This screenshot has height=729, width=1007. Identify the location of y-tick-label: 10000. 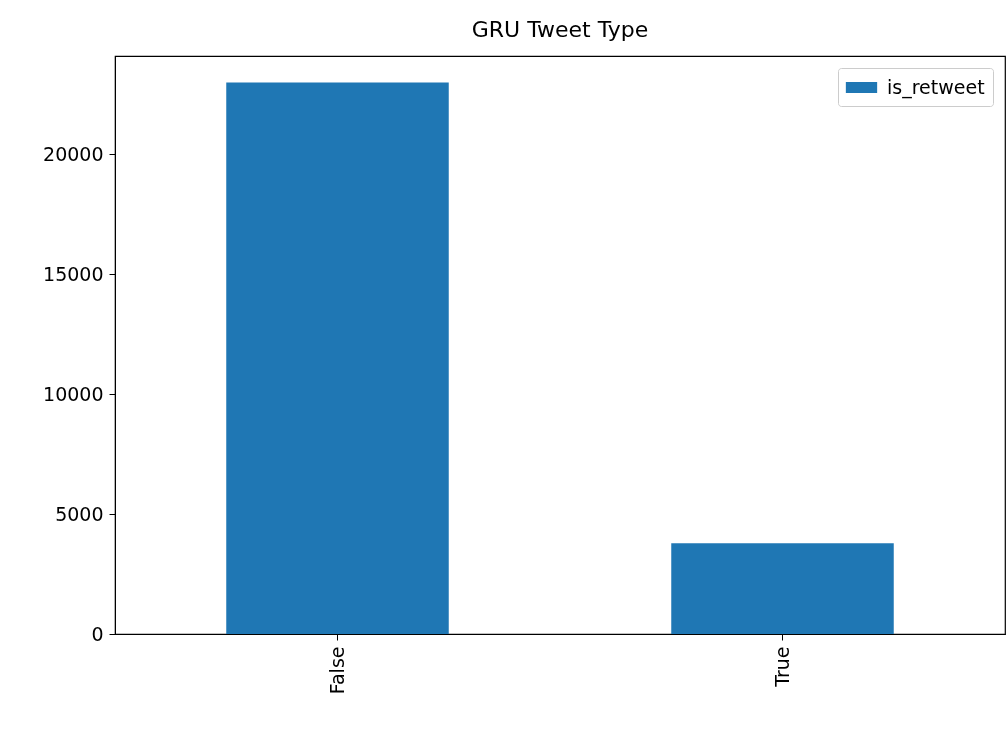
(73, 393).